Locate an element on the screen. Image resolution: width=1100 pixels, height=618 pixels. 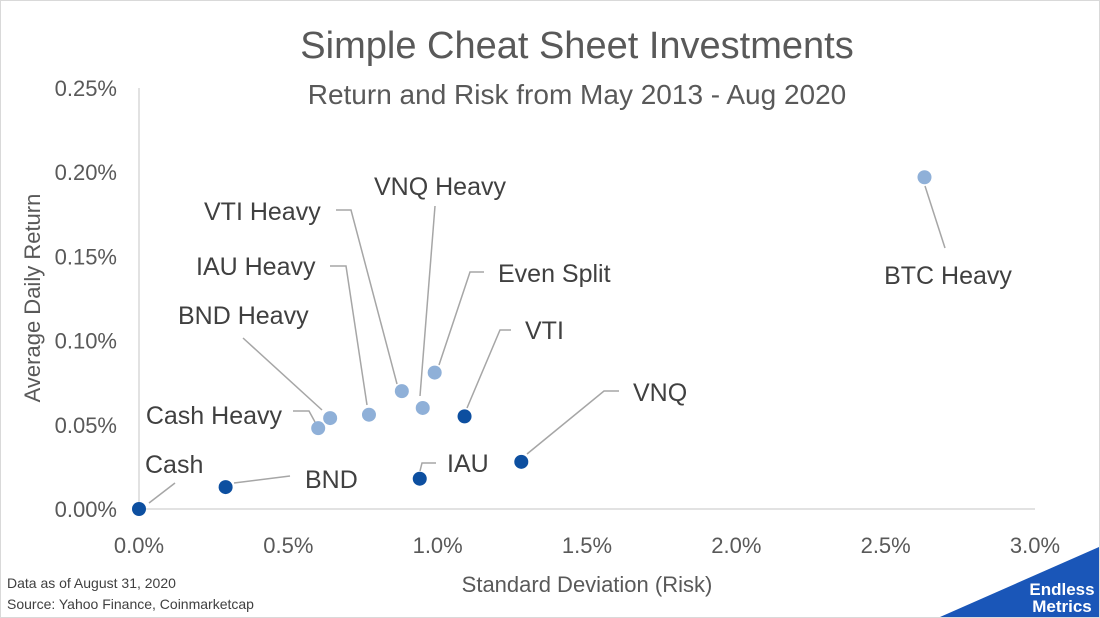
source-note: Source: Yahoo Finance, Coinmarketcap is located at coordinates (130, 604).